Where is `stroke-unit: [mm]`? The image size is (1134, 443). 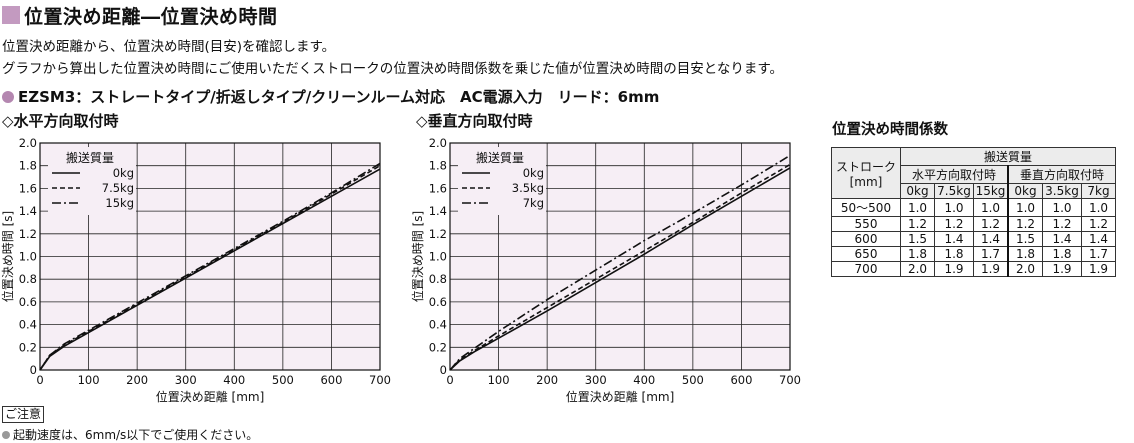
stroke-unit: [mm] is located at coordinates (866, 181).